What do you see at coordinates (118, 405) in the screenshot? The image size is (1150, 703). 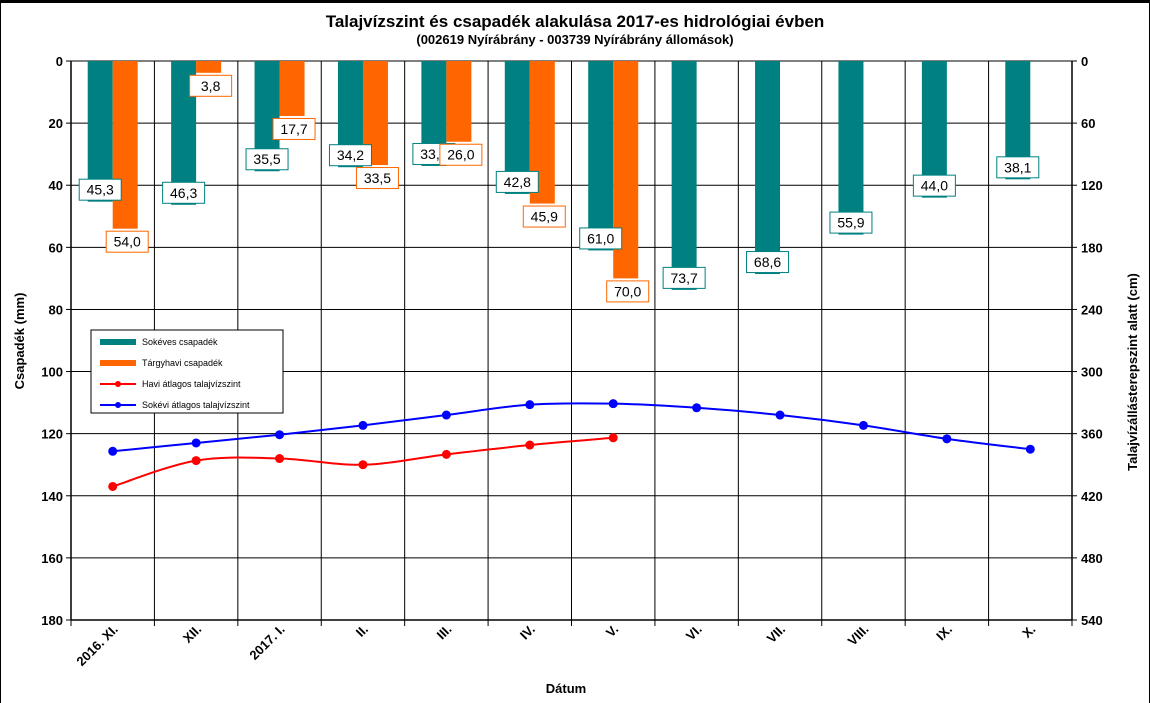 I see `legend-marker` at bounding box center [118, 405].